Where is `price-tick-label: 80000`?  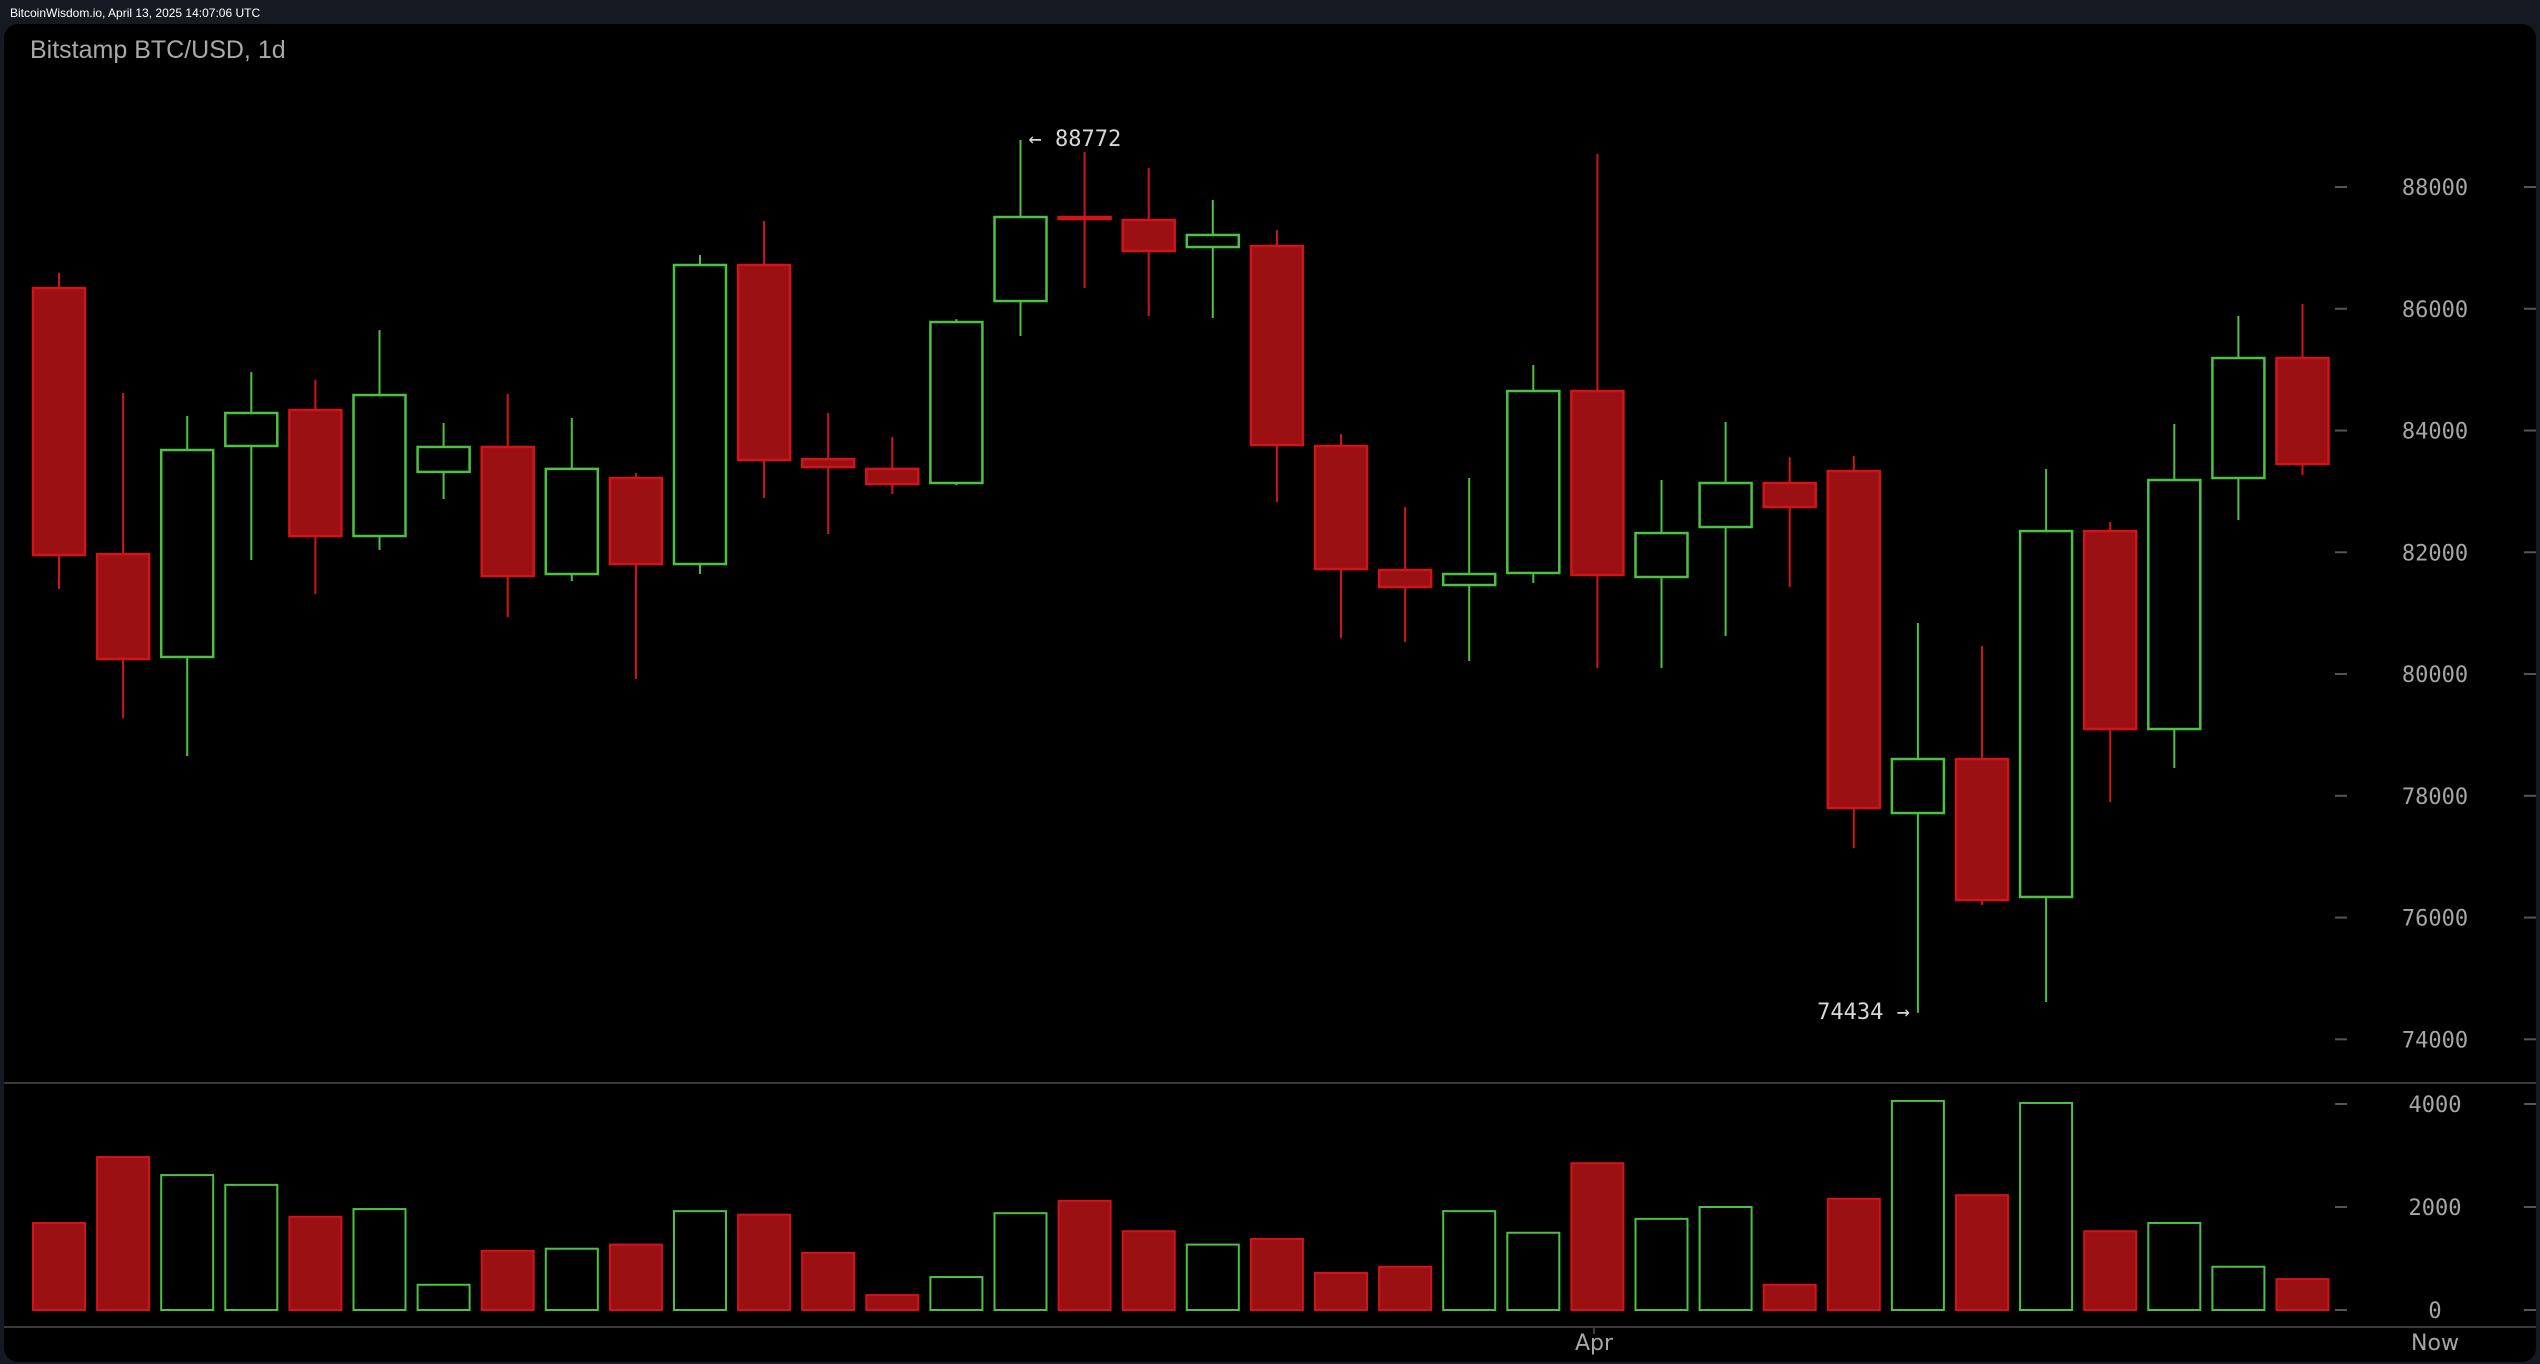 price-tick-label: 80000 is located at coordinates (2435, 675).